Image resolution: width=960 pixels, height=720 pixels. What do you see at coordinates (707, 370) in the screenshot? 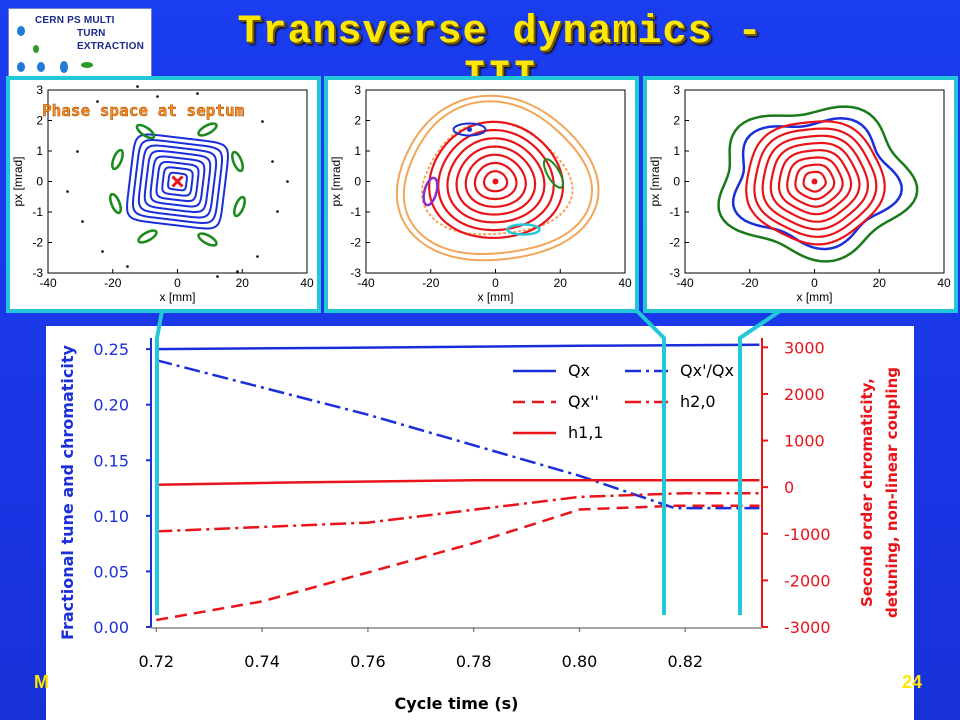
I see `legend-label: Qx'/Qx` at bounding box center [707, 370].